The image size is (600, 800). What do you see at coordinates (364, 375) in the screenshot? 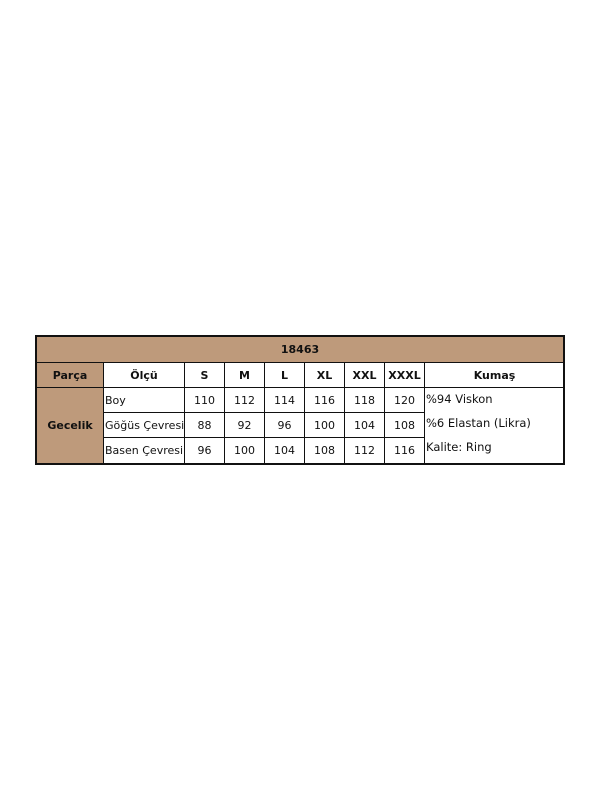
I see `column-header: XXL` at bounding box center [364, 375].